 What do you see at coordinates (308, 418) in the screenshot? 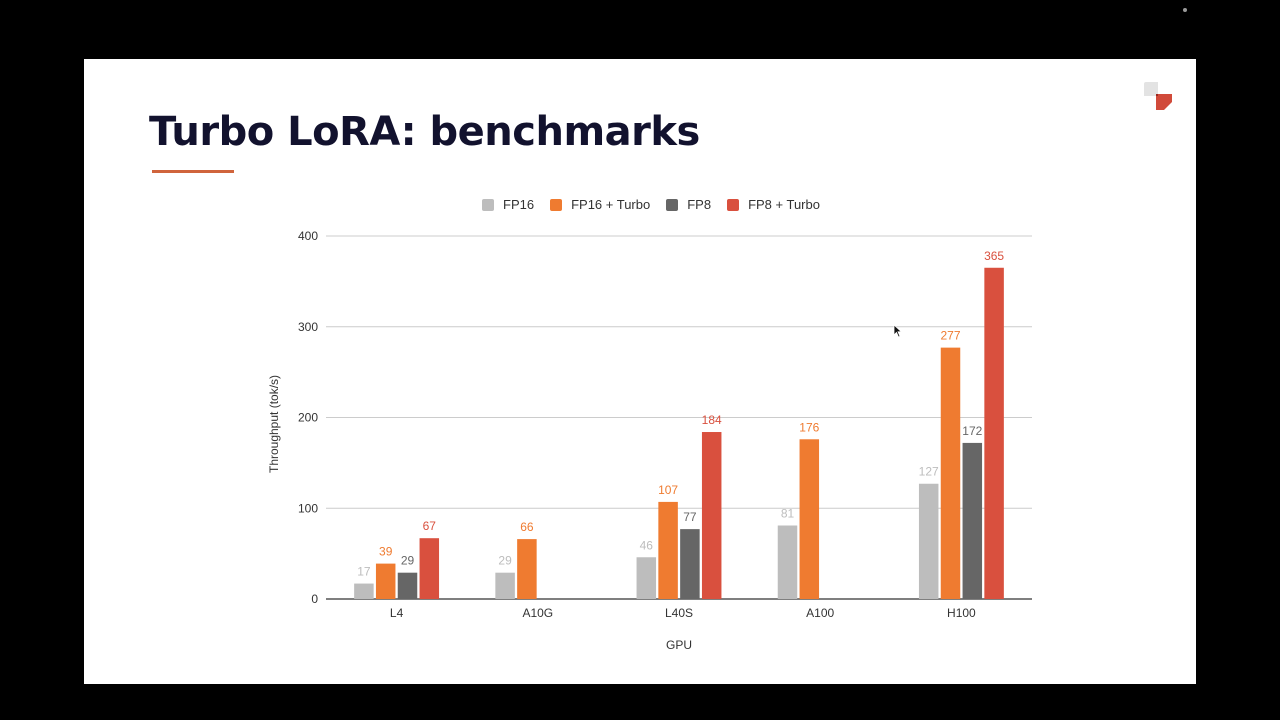
I see `y-tick-label: 200` at bounding box center [308, 418].